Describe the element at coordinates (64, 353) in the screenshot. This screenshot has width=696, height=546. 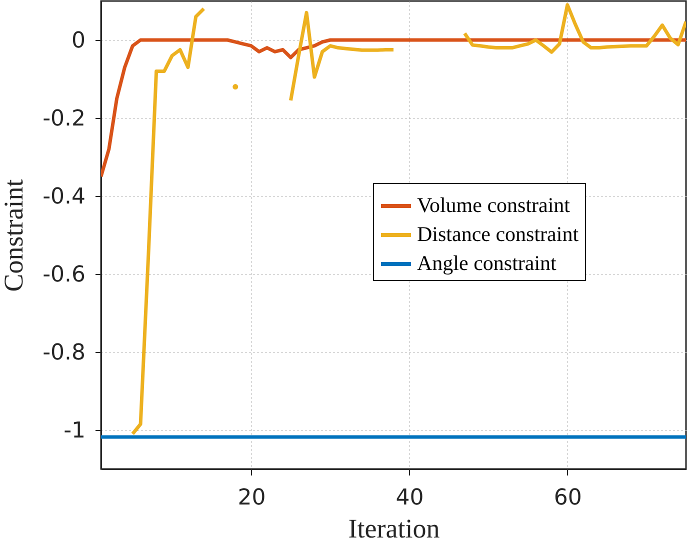
I see `y-tick-label: -0.8` at that location.